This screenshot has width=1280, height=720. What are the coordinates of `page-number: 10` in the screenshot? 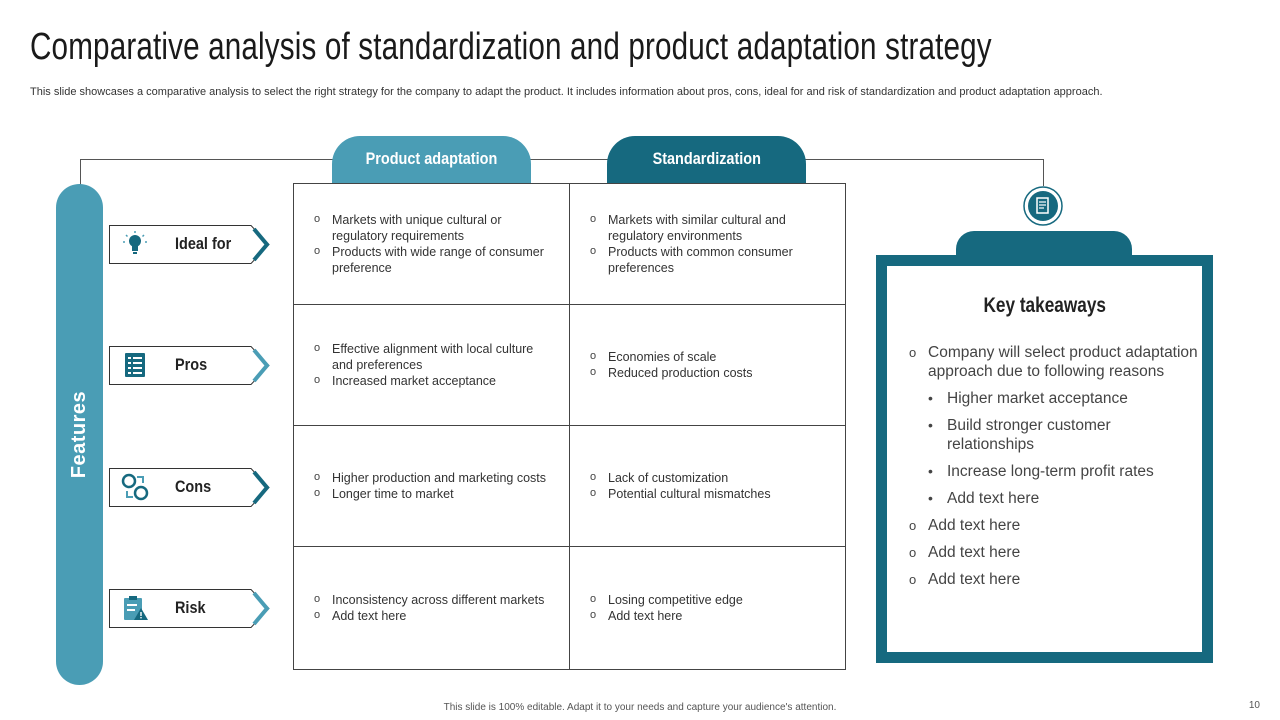 It's located at (1254, 705).